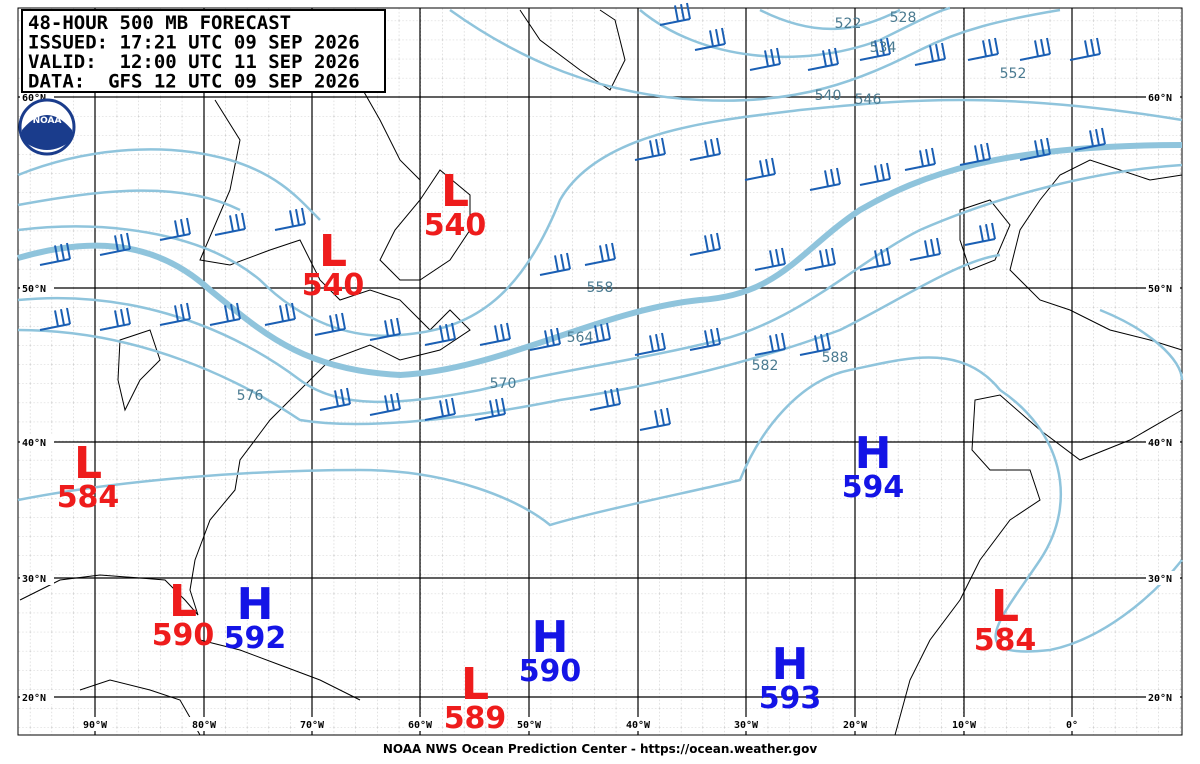 The image size is (1200, 764). I want to click on title-line: VALID: 12:00 UTC 11 SEP 2026, so click(194, 62).